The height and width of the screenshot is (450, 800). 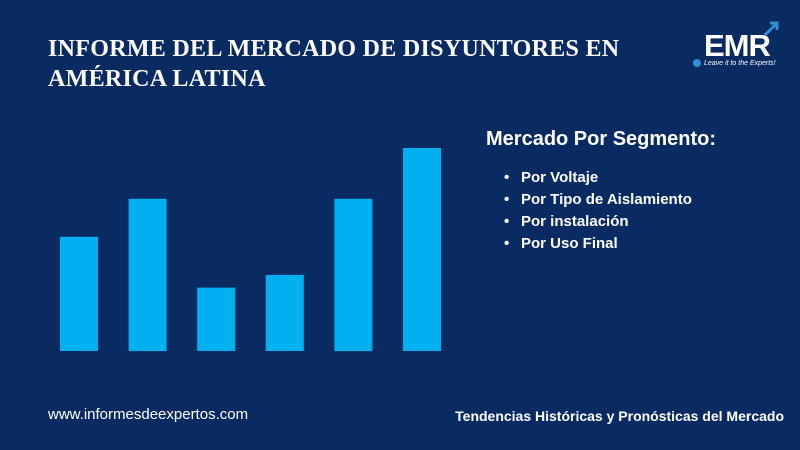 I want to click on logo-tagline: Leave it to the Experts!, so click(x=740, y=63).